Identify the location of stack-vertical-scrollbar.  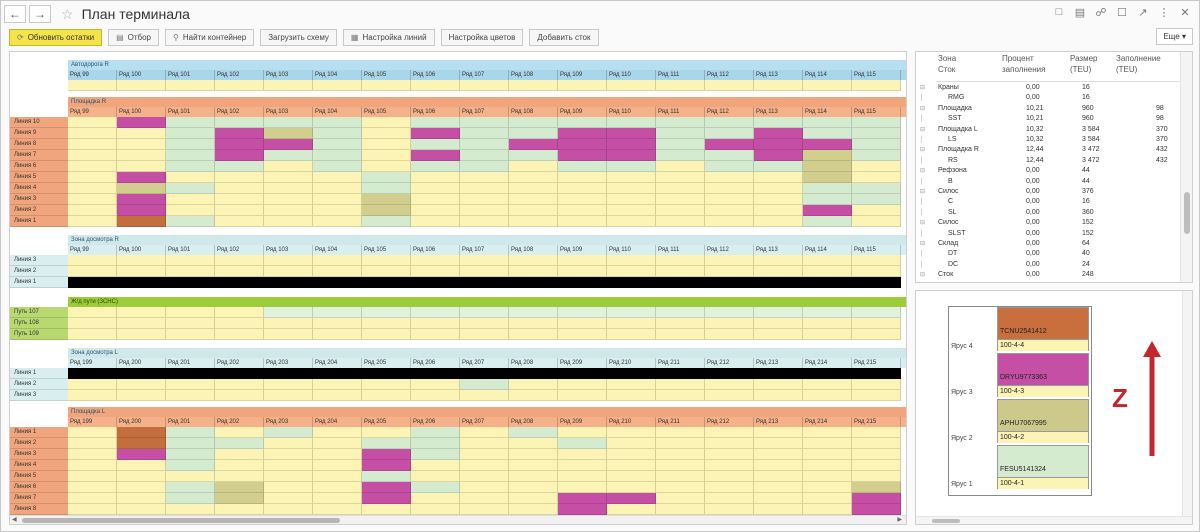
(1187, 404).